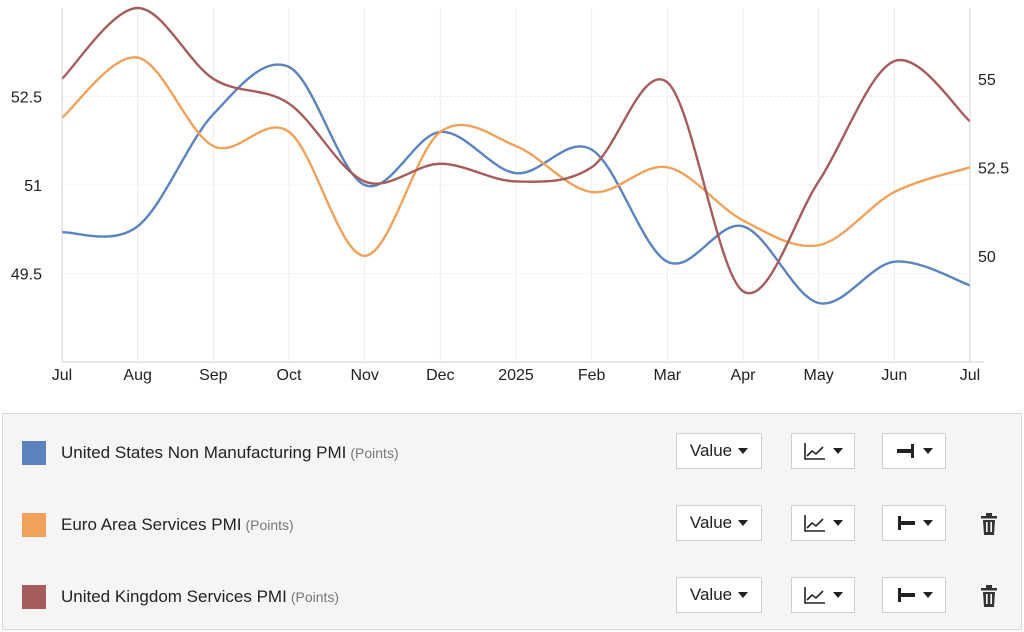 Image resolution: width=1024 pixels, height=632 pixels. Describe the element at coordinates (905, 451) in the screenshot. I see `right-axis-icon` at that location.